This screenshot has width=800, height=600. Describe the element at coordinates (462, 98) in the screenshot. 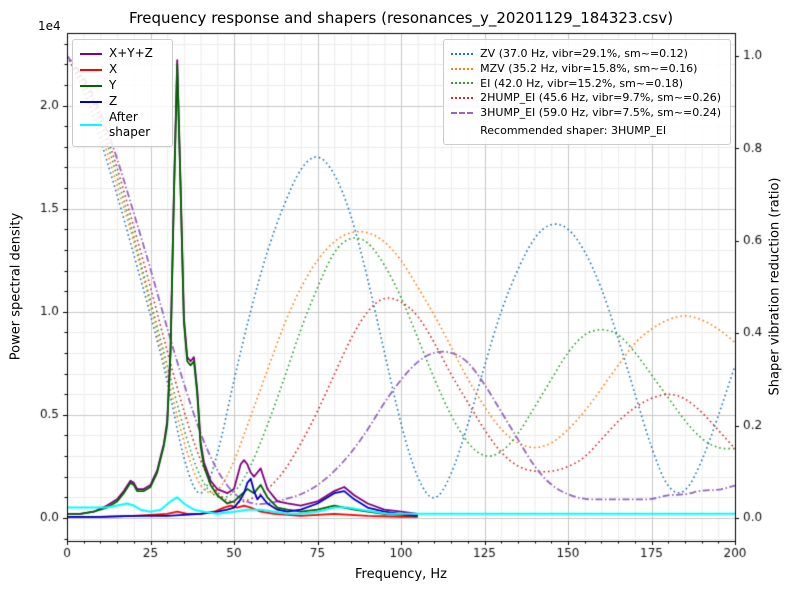

I see `line-swatch-2hump-ei-icon` at that location.